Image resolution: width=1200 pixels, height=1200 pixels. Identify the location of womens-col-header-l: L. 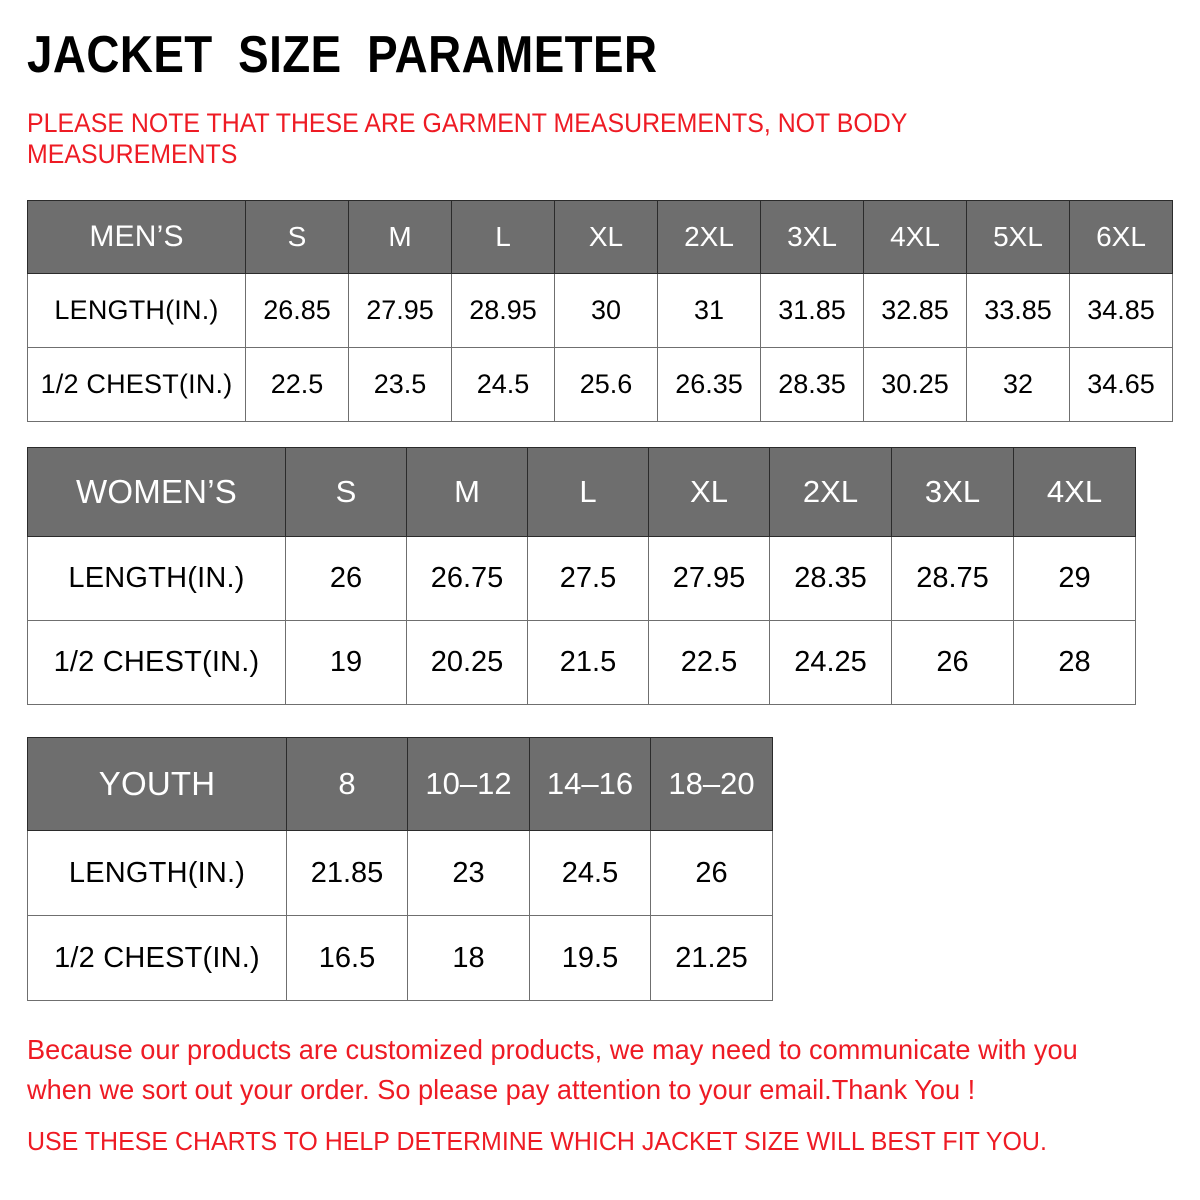
(588, 492).